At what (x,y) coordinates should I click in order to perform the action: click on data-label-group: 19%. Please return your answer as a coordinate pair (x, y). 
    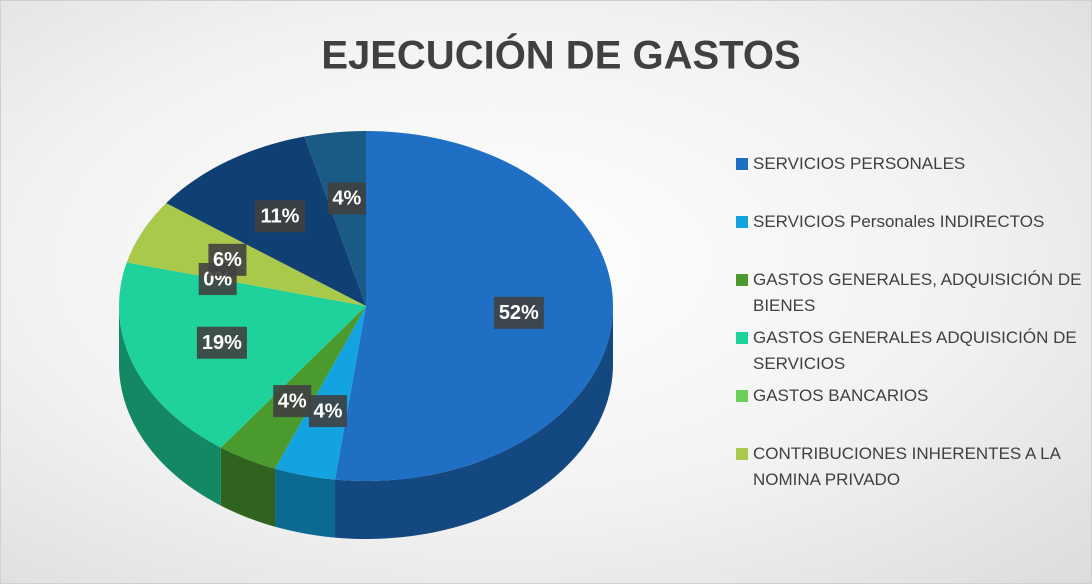
    Looking at the image, I should click on (221, 342).